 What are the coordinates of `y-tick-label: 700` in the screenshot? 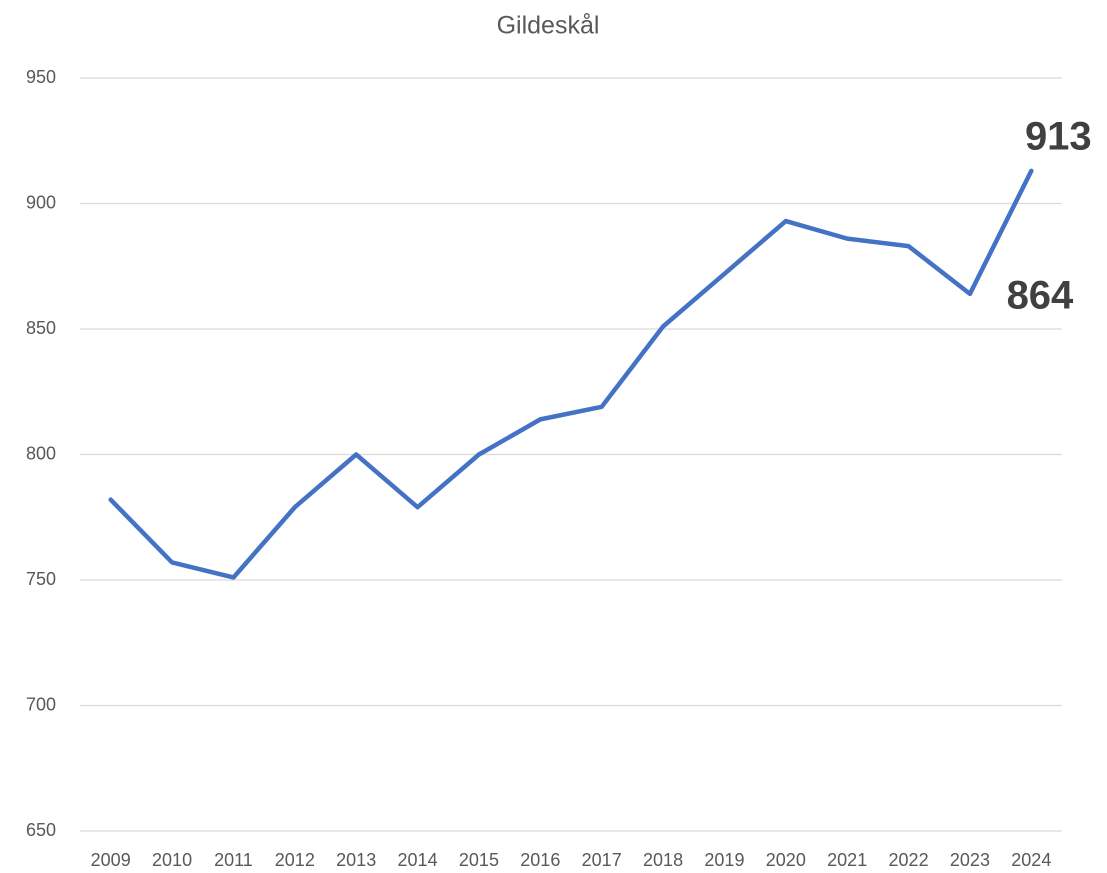 It's located at (41, 704).